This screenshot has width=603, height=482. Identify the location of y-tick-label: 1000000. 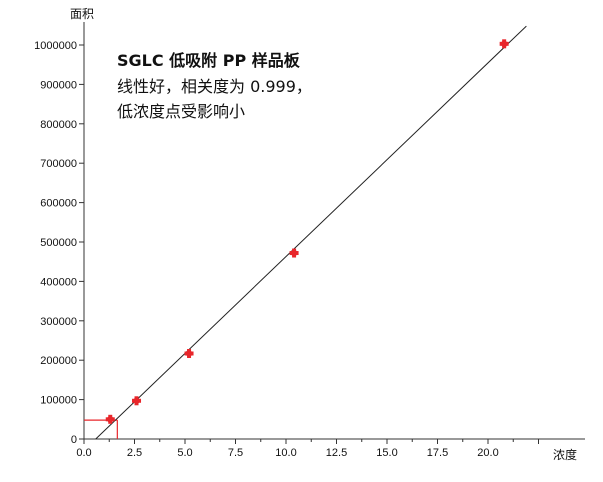
(55, 46).